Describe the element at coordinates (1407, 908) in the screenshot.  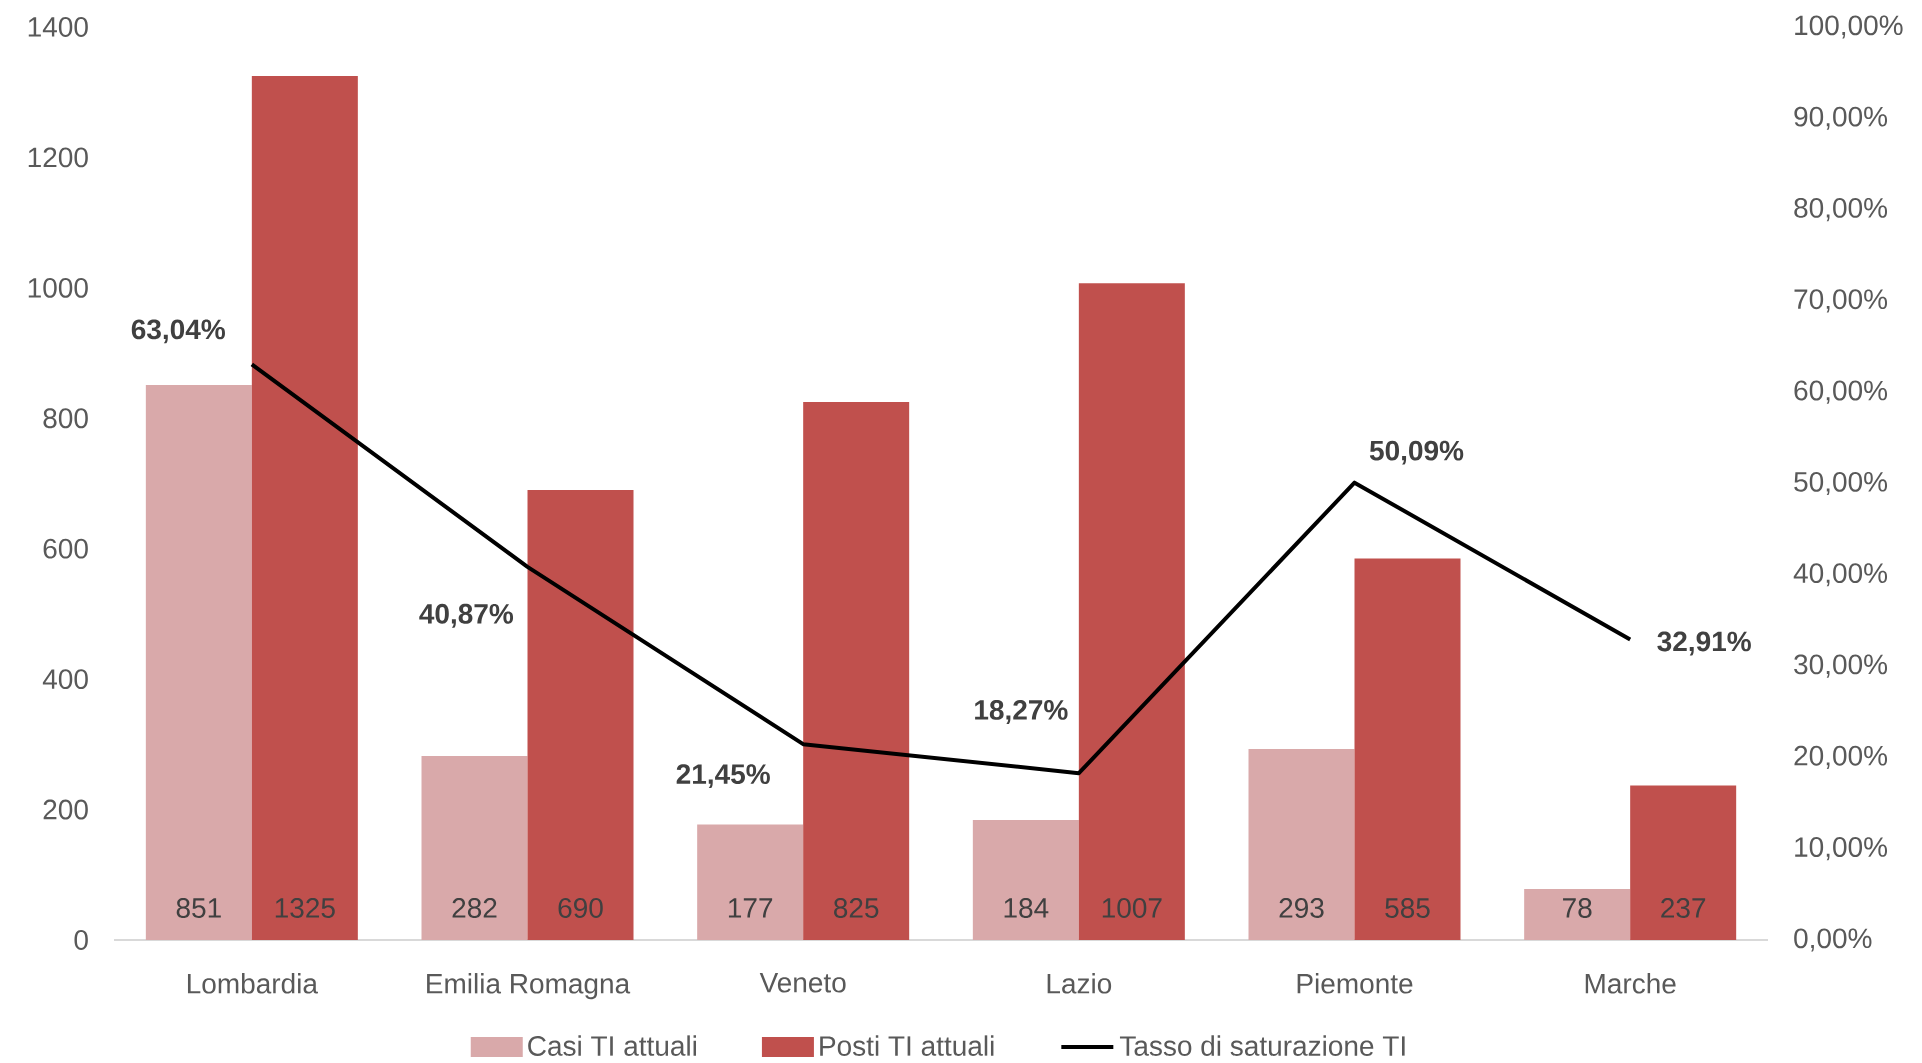
I see `data-label: 585` at that location.